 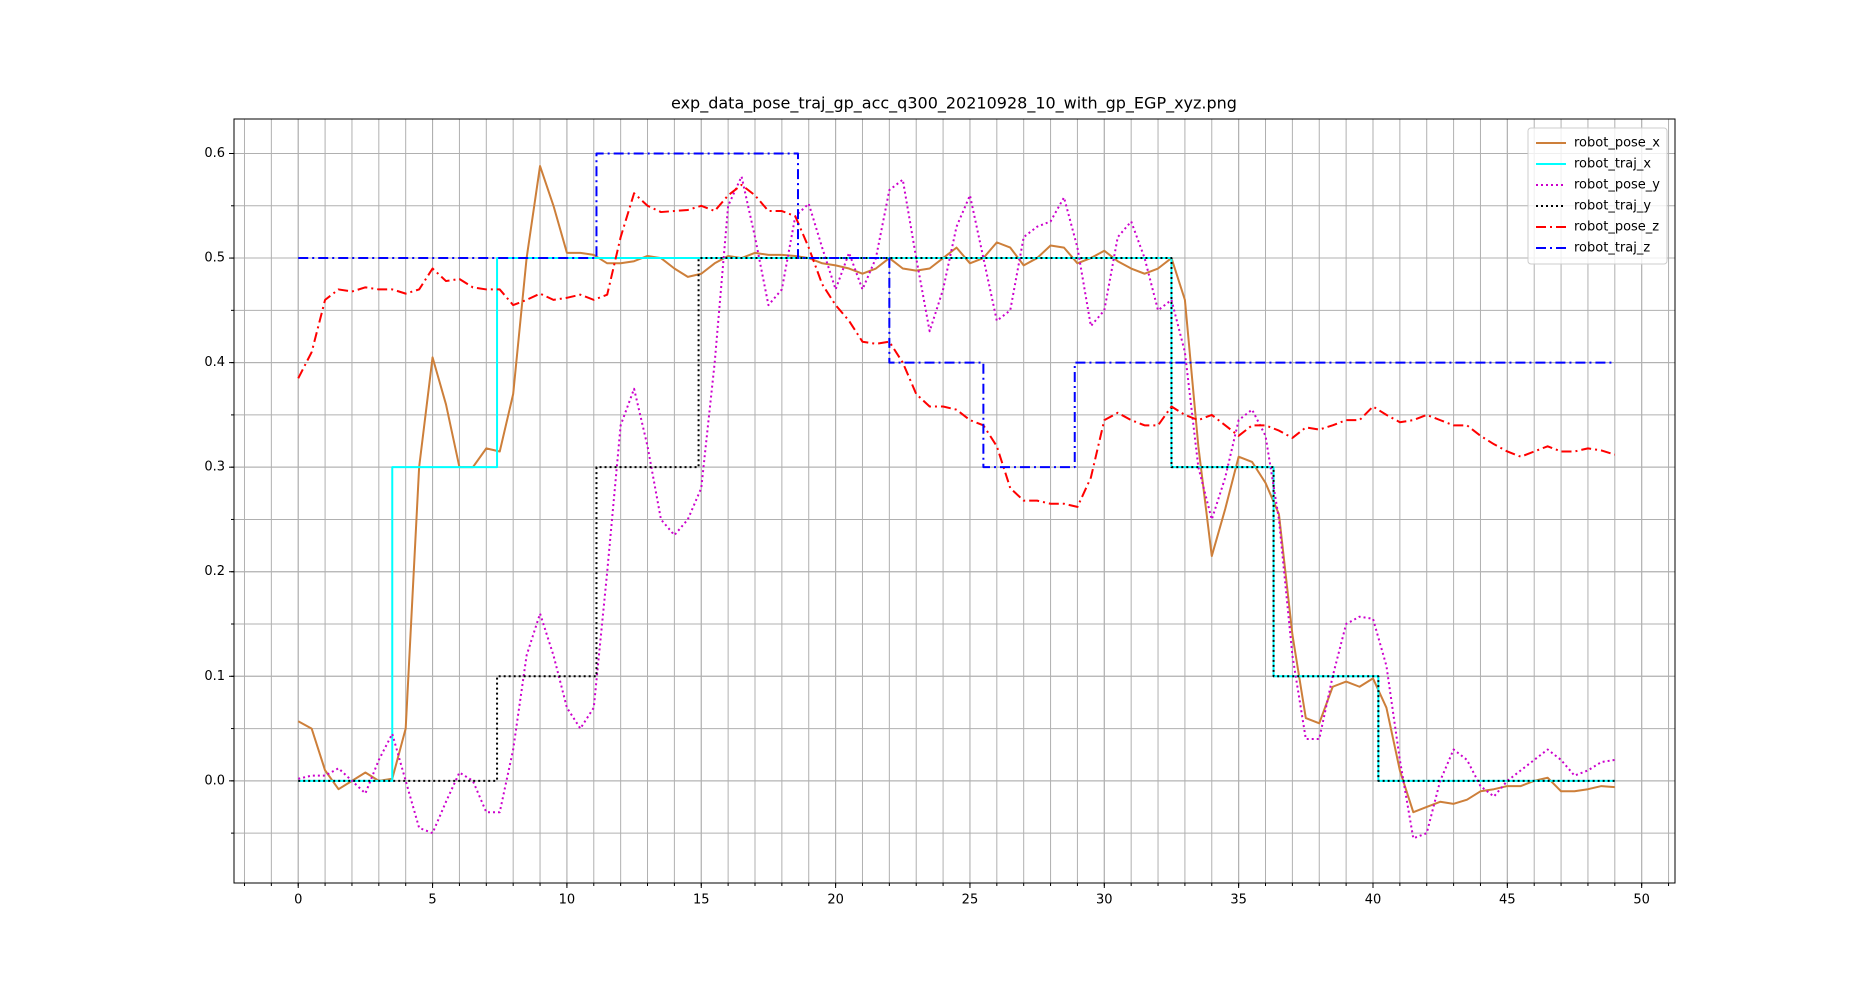 I want to click on legend-box, so click(x=1597, y=196).